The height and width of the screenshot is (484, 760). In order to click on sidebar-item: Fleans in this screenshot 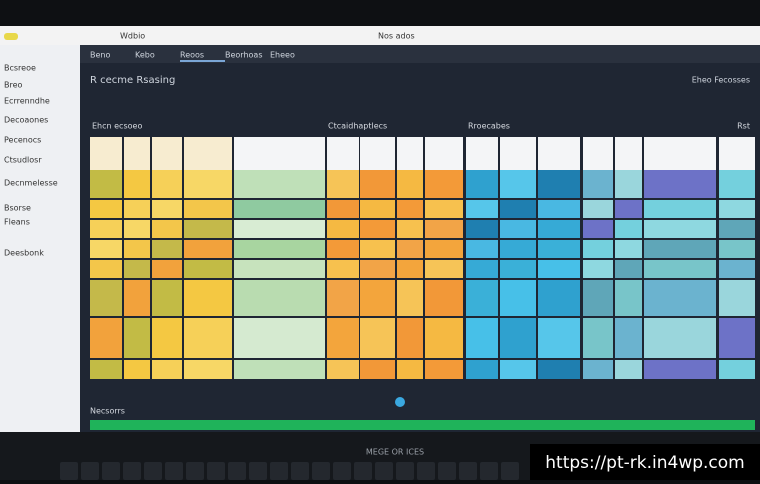, I will do `click(17, 222)`.